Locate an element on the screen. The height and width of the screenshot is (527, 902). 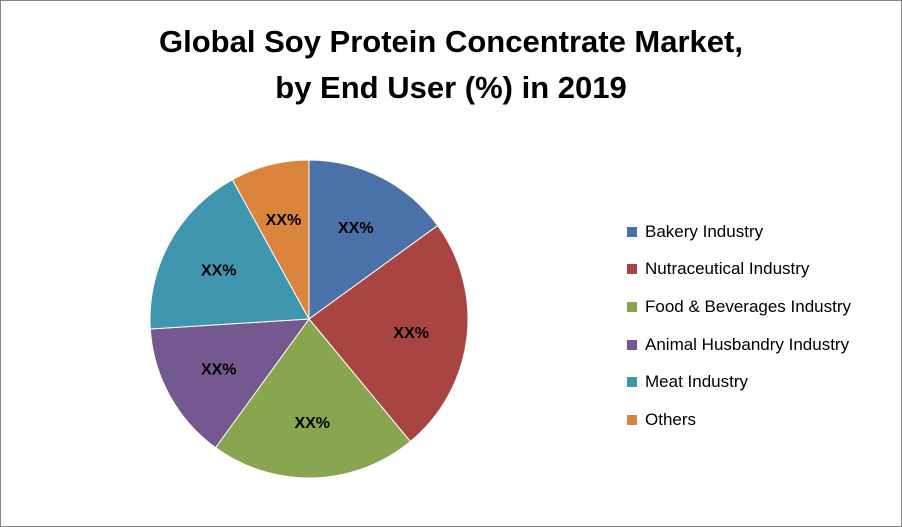
pie-slice-others is located at coordinates (270, 239).